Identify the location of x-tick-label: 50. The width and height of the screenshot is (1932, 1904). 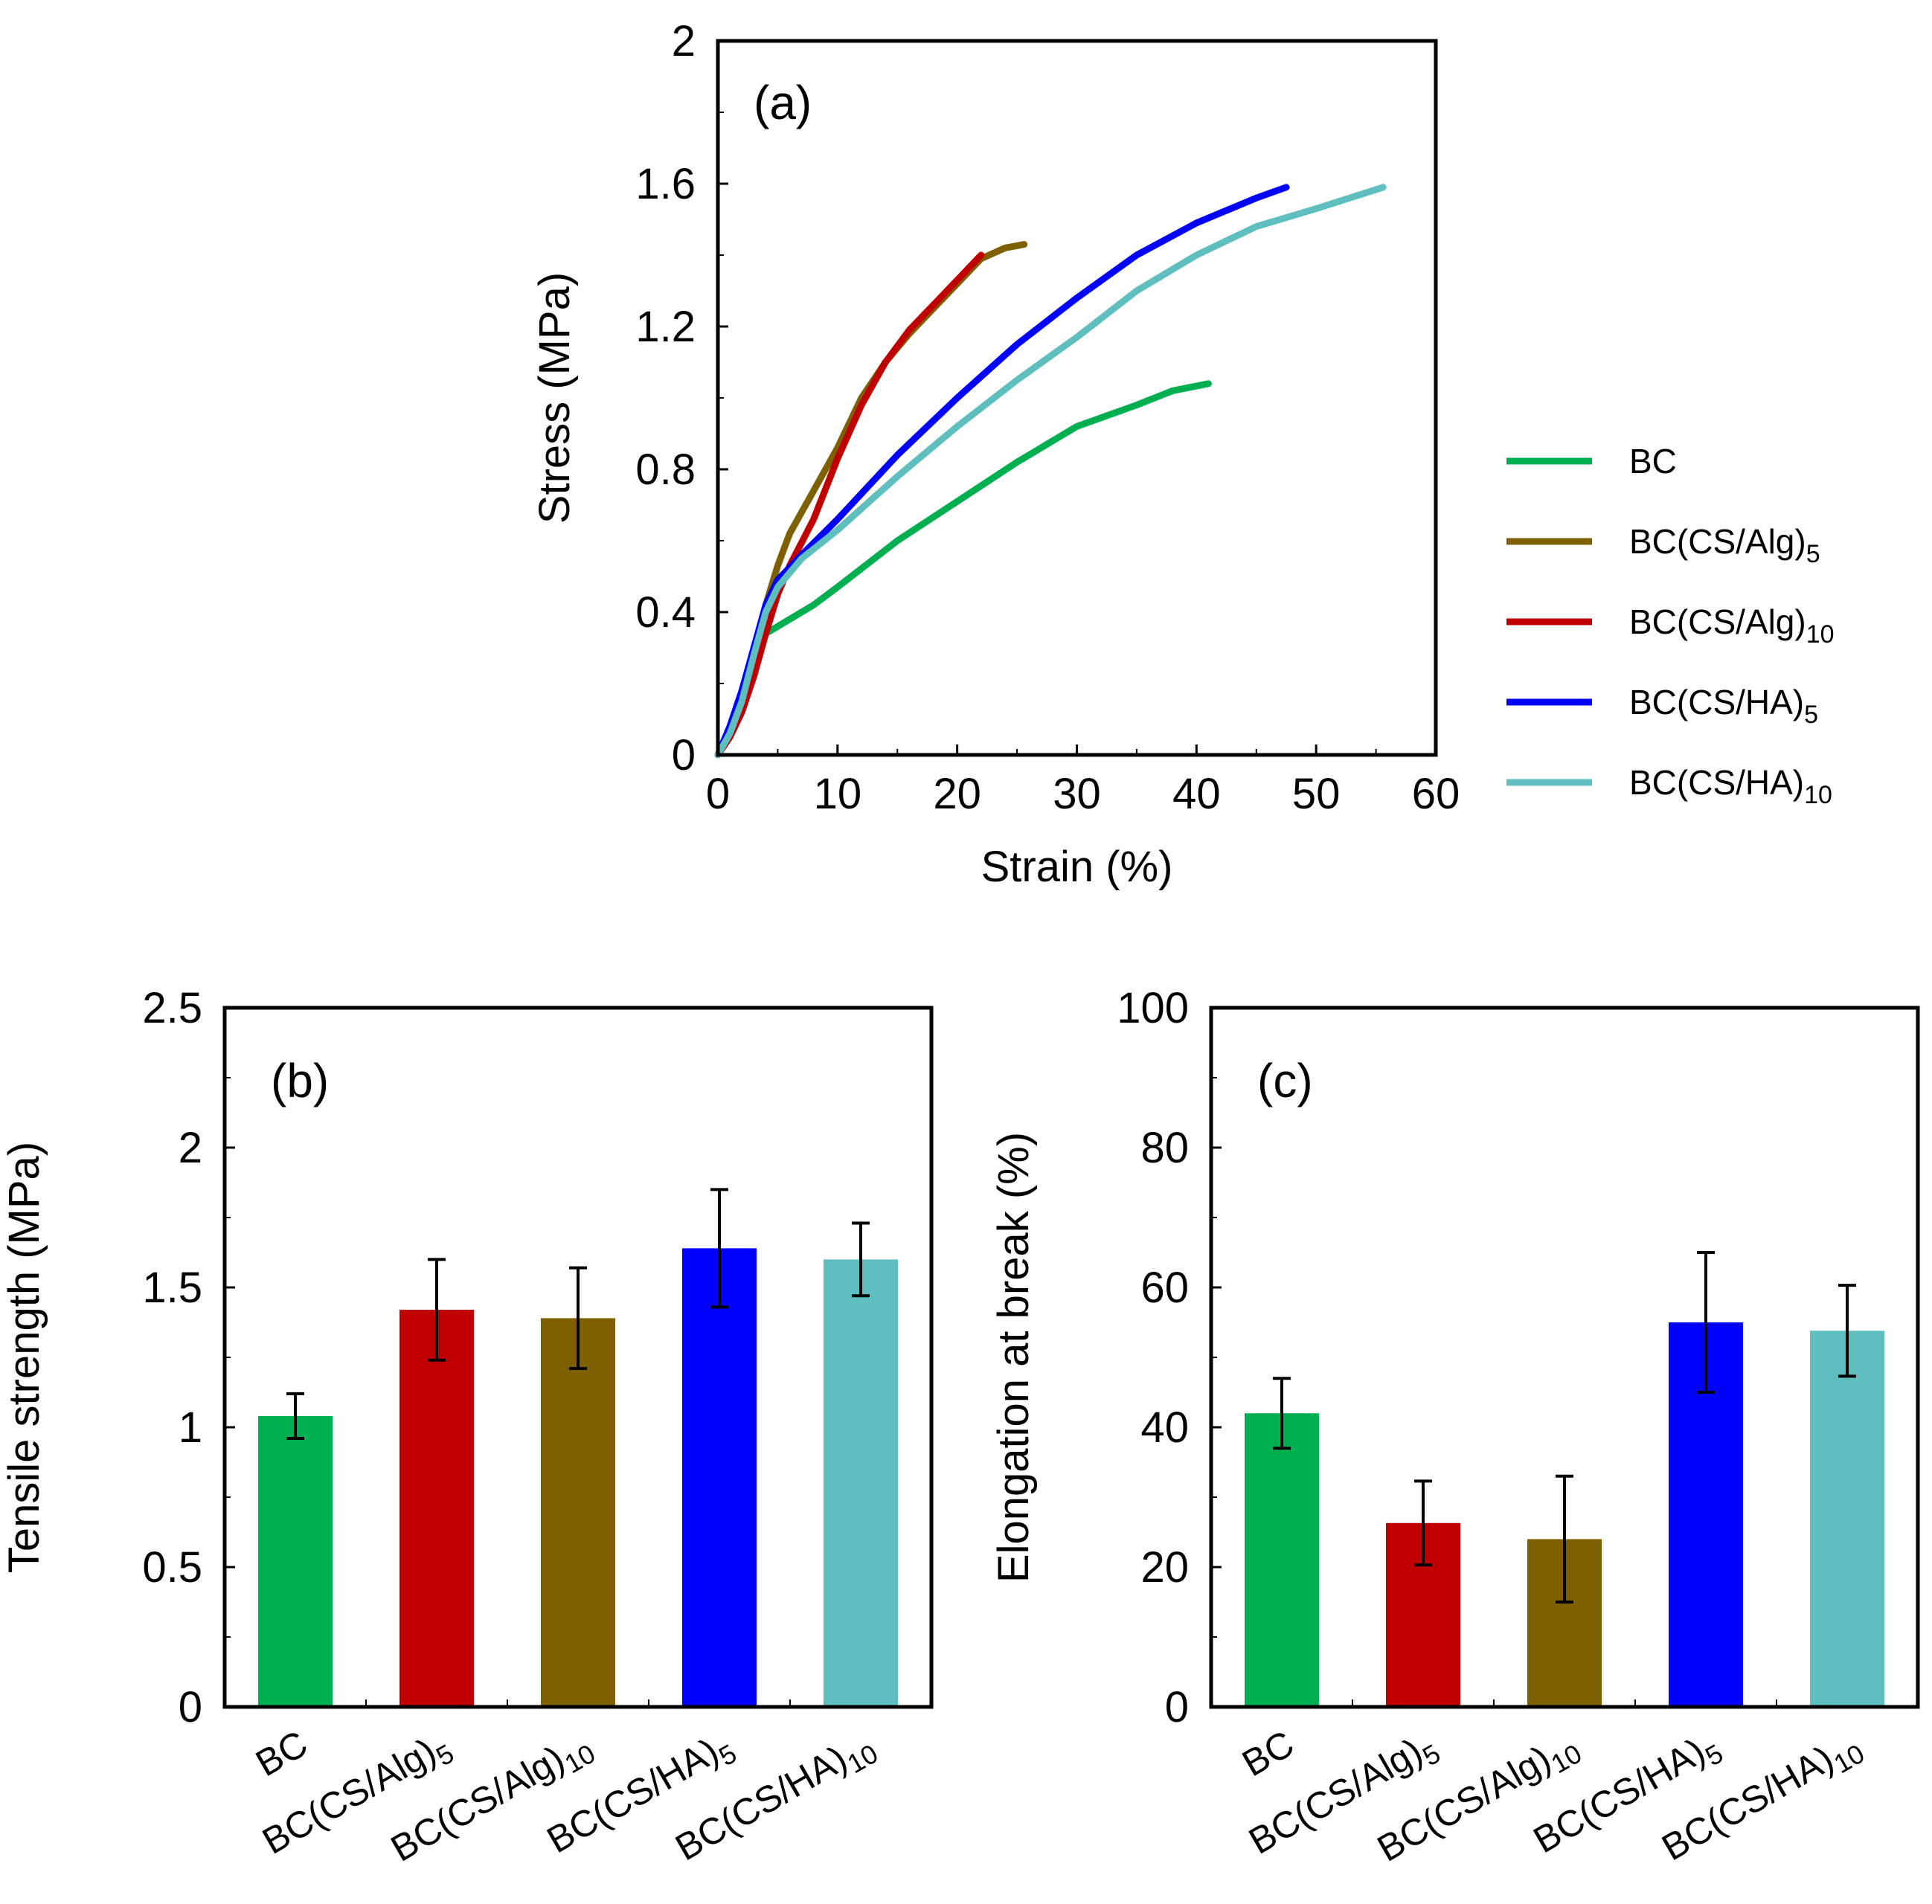
(1316, 794).